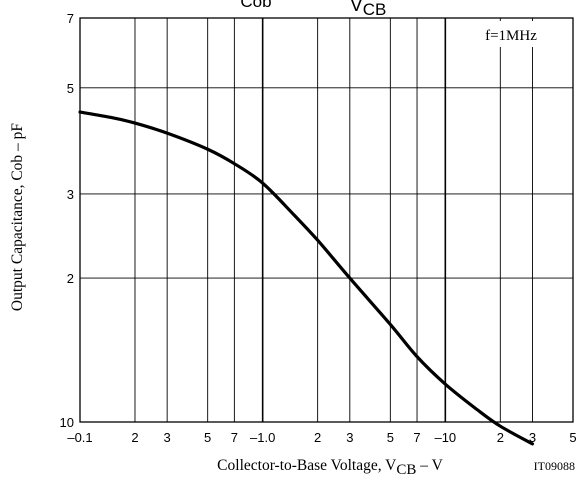 The image size is (577, 478). Describe the element at coordinates (429, 465) in the screenshot. I see `x-axis-label-unit: – V` at that location.